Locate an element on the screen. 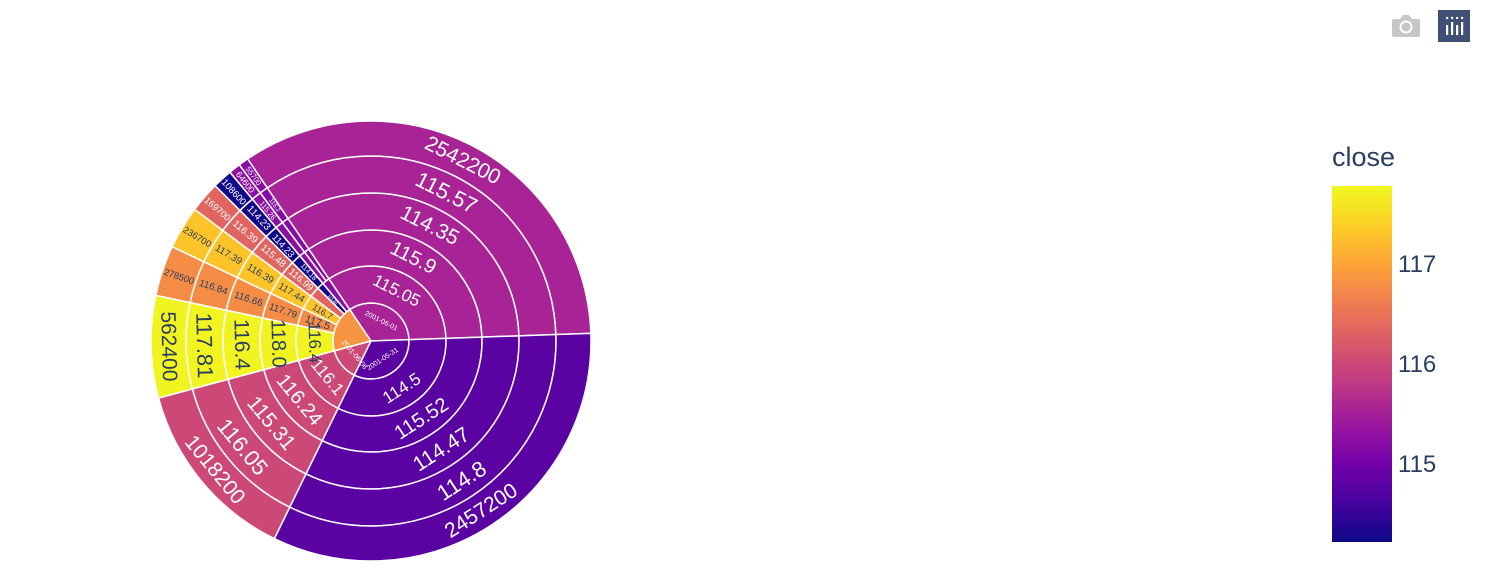 The image size is (1494, 586). camera-icon is located at coordinates (1406, 26).